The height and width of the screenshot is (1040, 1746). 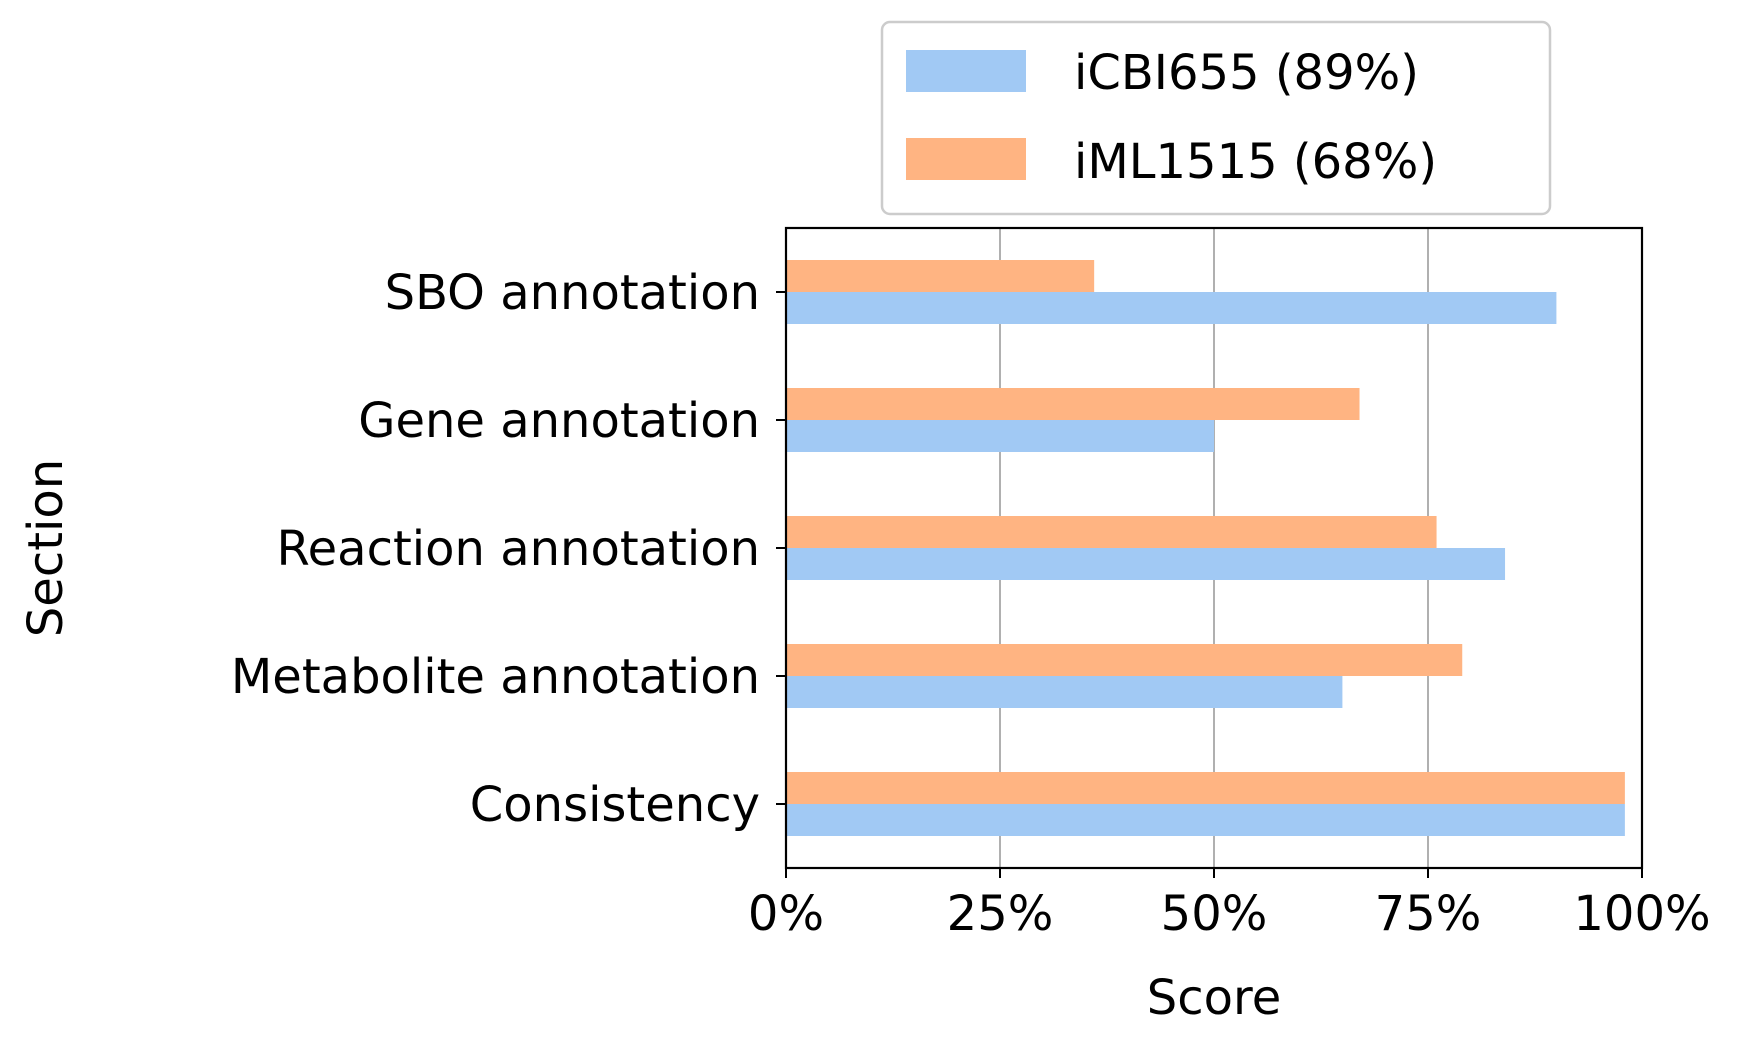 I want to click on x-tick-label-1: 25%, so click(x=1000, y=914).